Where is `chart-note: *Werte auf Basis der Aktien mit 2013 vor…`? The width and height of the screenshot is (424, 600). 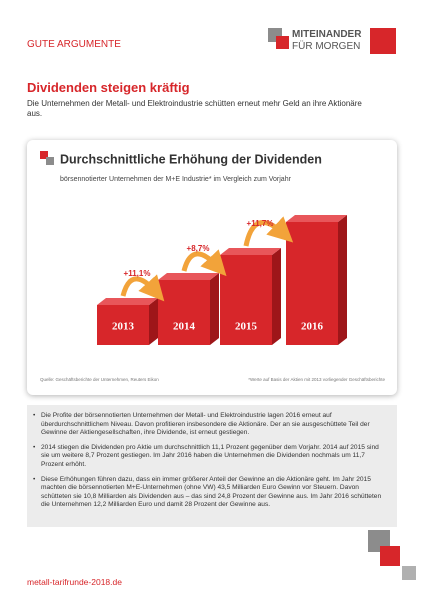
chart-note: *Werte auf Basis der Aktien mit 2013 vor… is located at coordinates (316, 379).